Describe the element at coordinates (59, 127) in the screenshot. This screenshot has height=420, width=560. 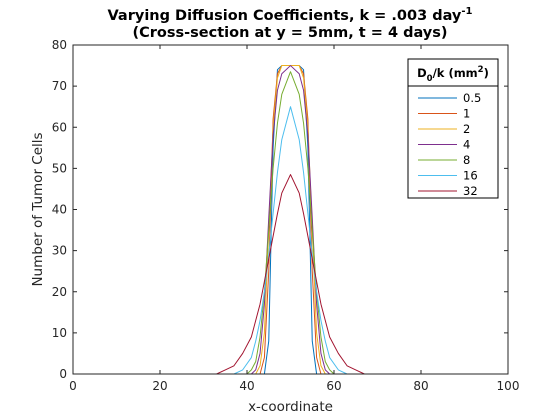
I see `y-tick-label: 60` at that location.